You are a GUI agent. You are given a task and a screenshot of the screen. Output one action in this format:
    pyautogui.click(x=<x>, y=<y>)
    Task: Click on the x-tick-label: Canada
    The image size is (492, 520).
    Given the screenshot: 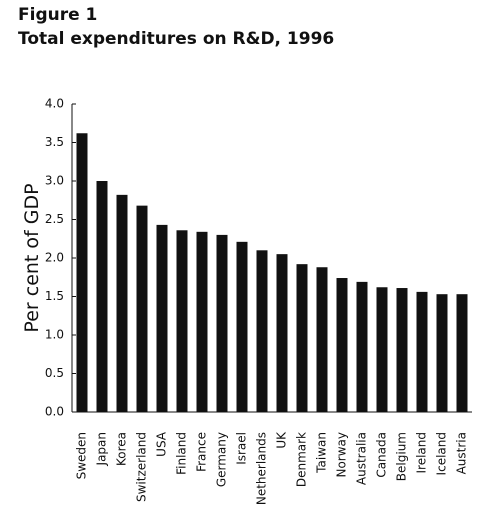 What is the action you would take?
    pyautogui.click(x=382, y=455)
    